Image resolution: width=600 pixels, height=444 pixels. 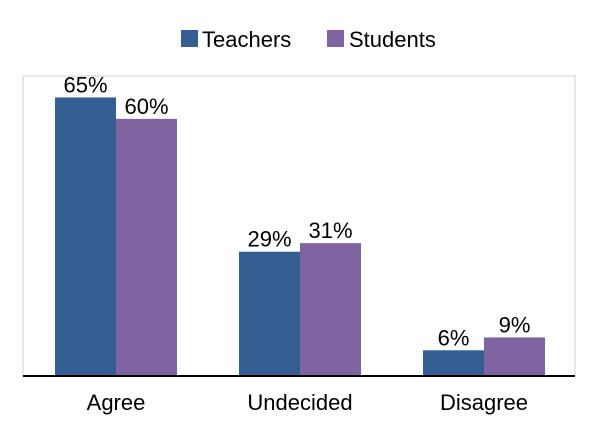 What do you see at coordinates (484, 402) in the screenshot?
I see `x-tick-label-disagree: Disagree` at bounding box center [484, 402].